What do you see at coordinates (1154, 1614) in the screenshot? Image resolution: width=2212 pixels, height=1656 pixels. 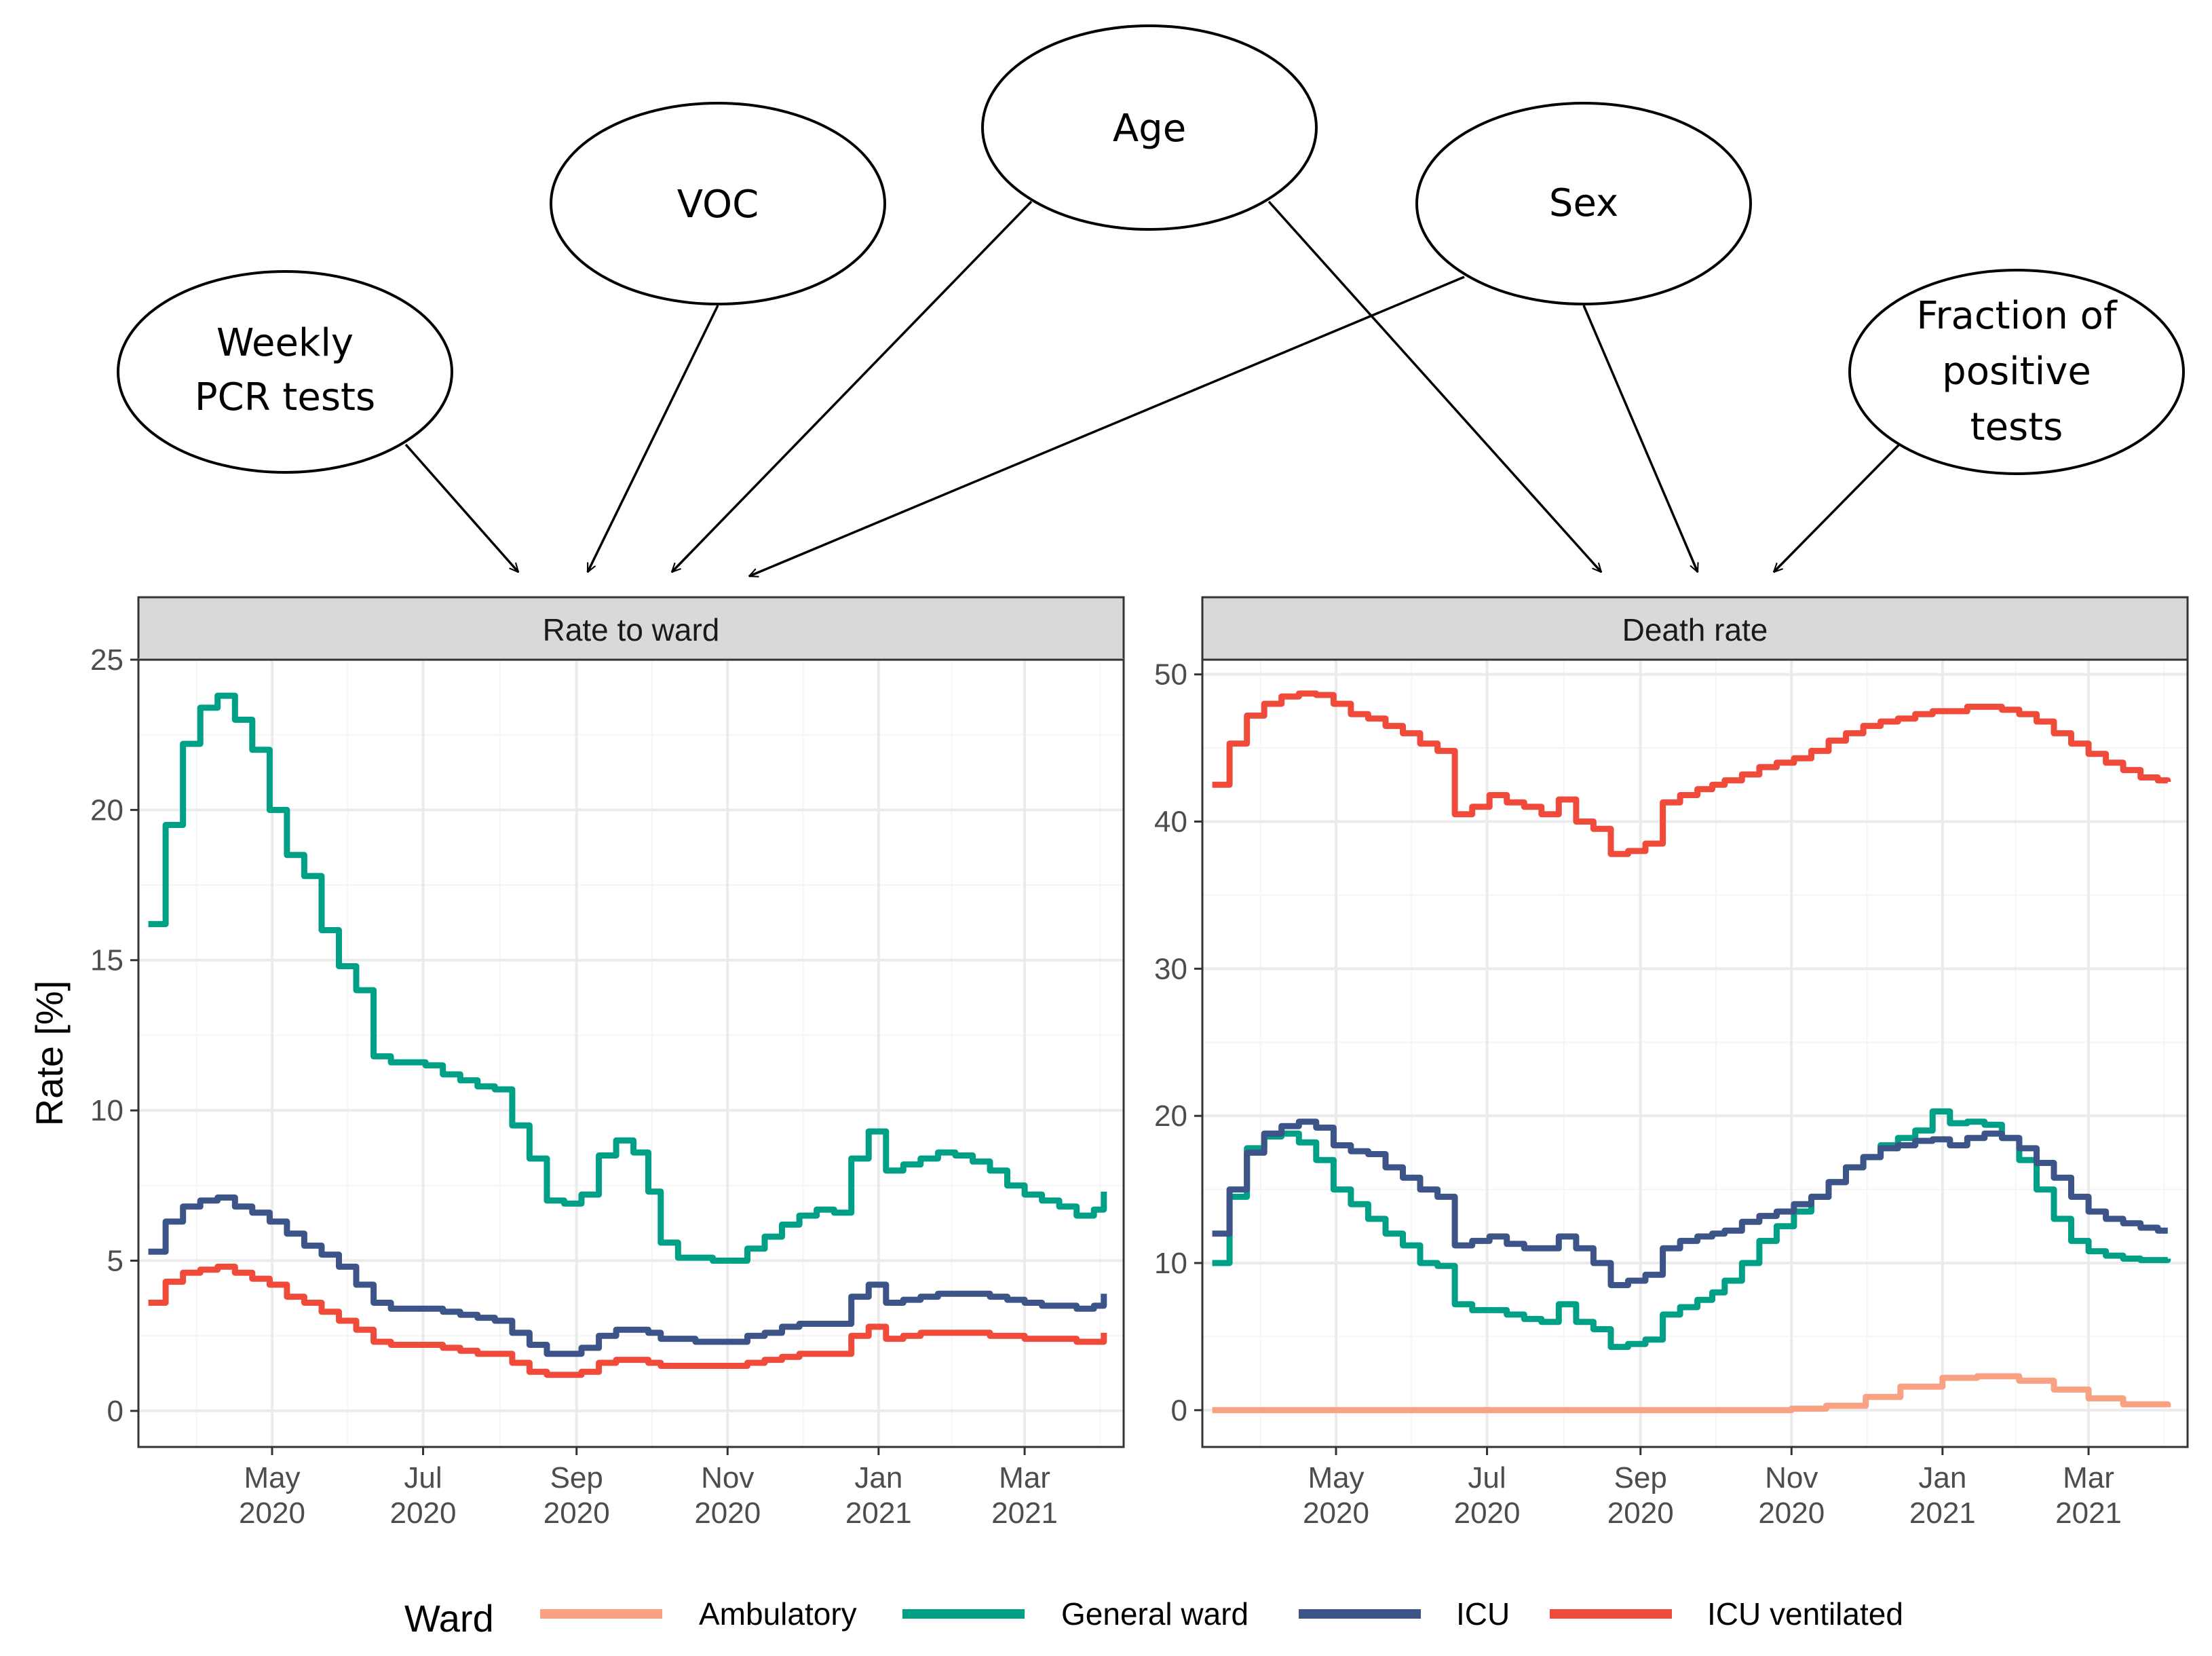 I see `legend-label-general-ward: General ward` at bounding box center [1154, 1614].